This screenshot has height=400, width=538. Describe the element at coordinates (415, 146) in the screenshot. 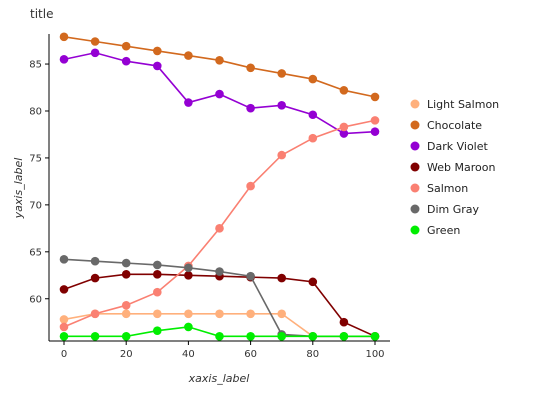

I see `legend-marker-dark-violet` at that location.